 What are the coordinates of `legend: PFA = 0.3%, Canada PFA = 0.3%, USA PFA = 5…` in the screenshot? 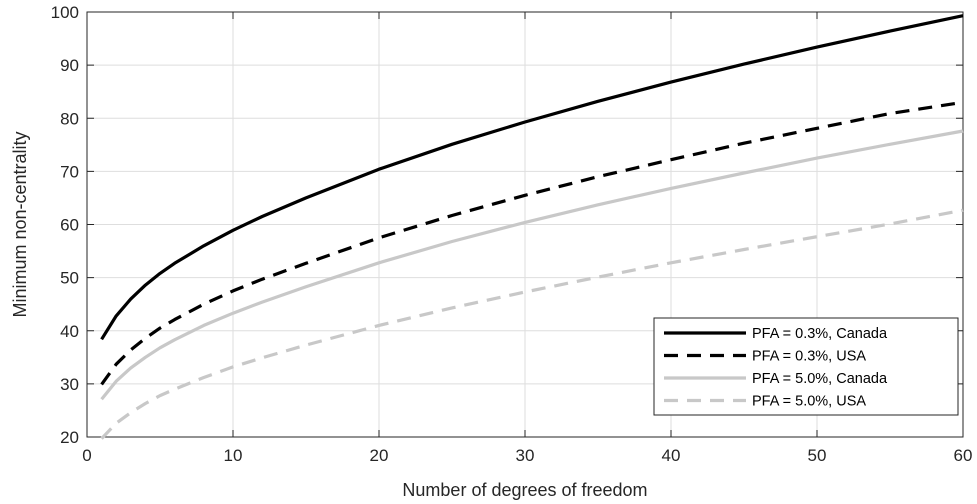 It's located at (806, 366).